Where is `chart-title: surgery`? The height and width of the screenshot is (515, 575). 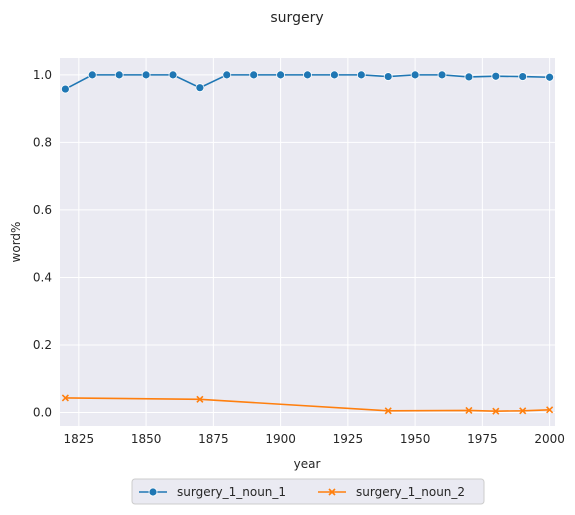
chart-title: surgery is located at coordinates (296, 18).